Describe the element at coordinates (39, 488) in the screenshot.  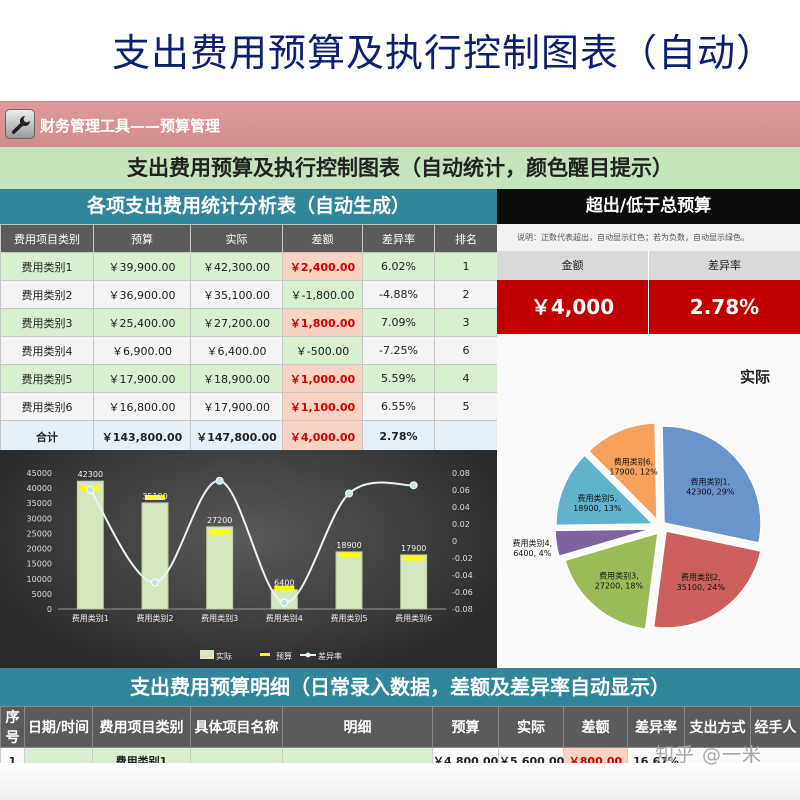
I see `y-tick-label: 40000` at that location.